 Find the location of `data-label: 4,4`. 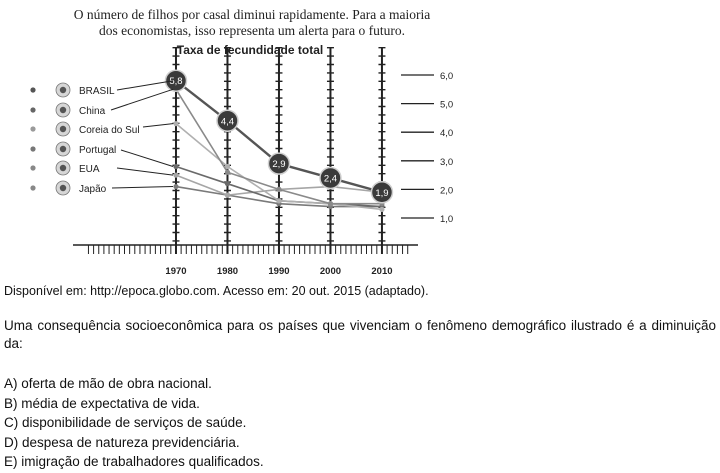

data-label: 4,4 is located at coordinates (227, 121).